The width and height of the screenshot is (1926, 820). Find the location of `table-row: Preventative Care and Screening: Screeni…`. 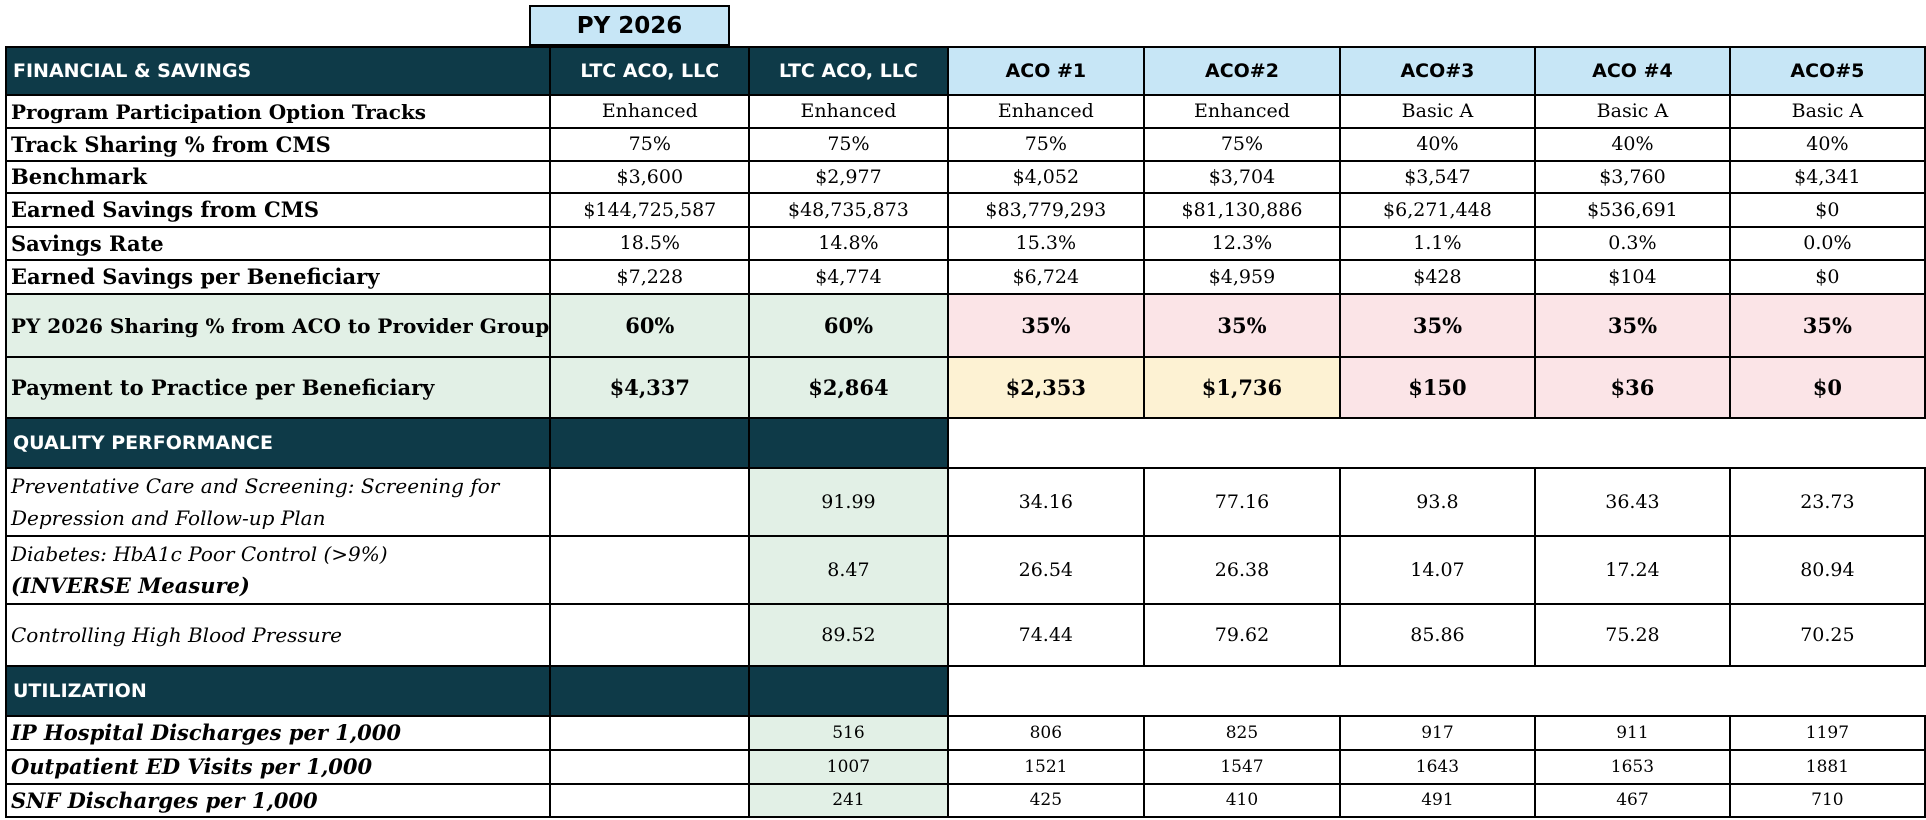

table-row: Preventative Care and Screening: Screeni… is located at coordinates (965, 502).